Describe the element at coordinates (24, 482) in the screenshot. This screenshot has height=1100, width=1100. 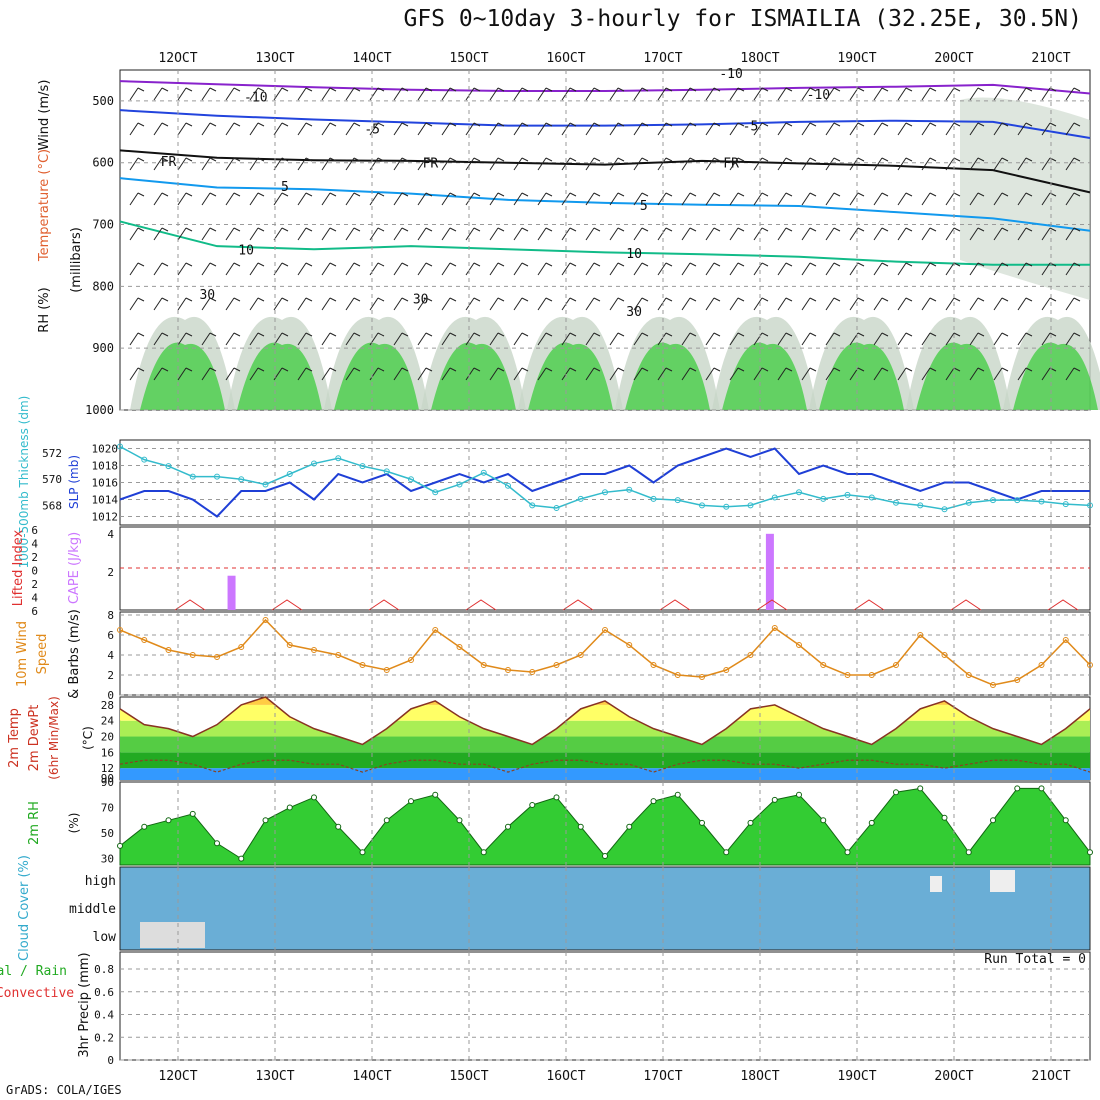
I see `thickness-axis-title: 1000-500mb Thickness (dm)` at that location.